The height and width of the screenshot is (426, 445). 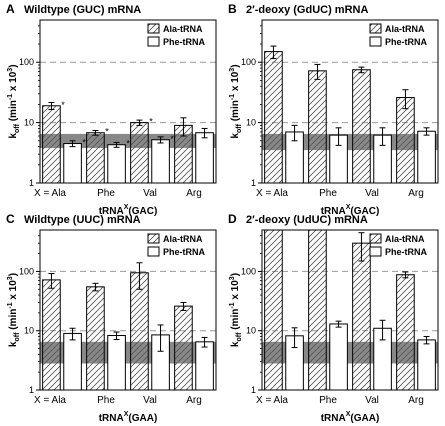 What do you see at coordinates (82, 220) in the screenshot?
I see `panel-title: Wildtype (UUC) mRNA` at bounding box center [82, 220].